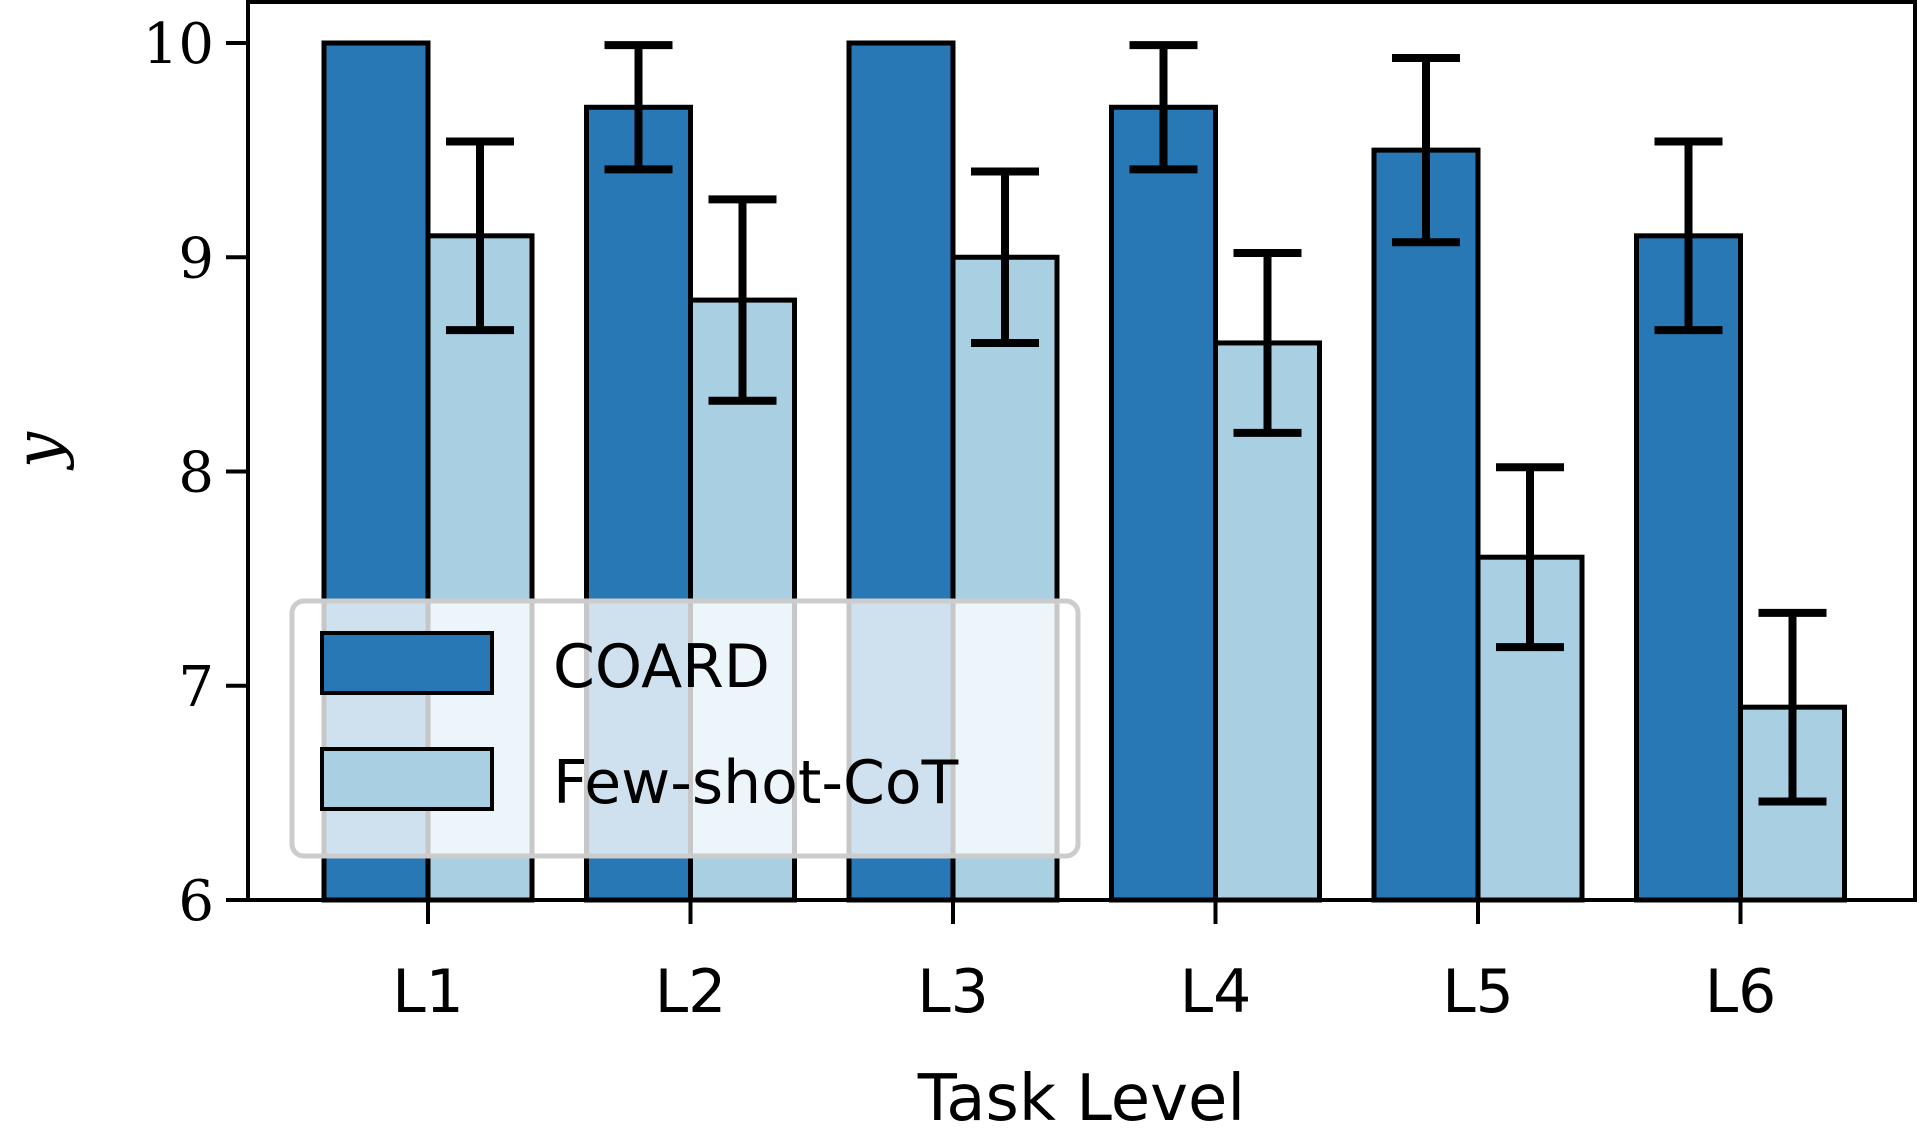 This screenshot has height=1140, width=1920. Describe the element at coordinates (1792, 707) in the screenshot. I see `error-bar-few-shot-cot-l6` at that location.